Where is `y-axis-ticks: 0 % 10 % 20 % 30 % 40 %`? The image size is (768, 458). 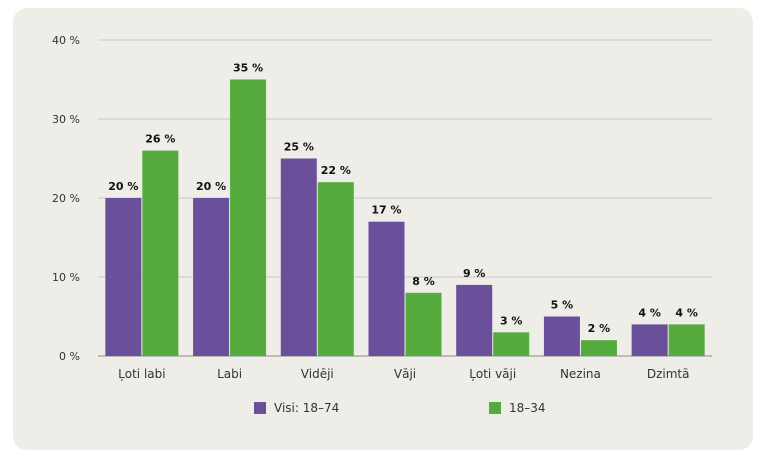
y-axis-ticks: 0 % 10 % 20 % 30 % 40 % is located at coordinates (66, 198).